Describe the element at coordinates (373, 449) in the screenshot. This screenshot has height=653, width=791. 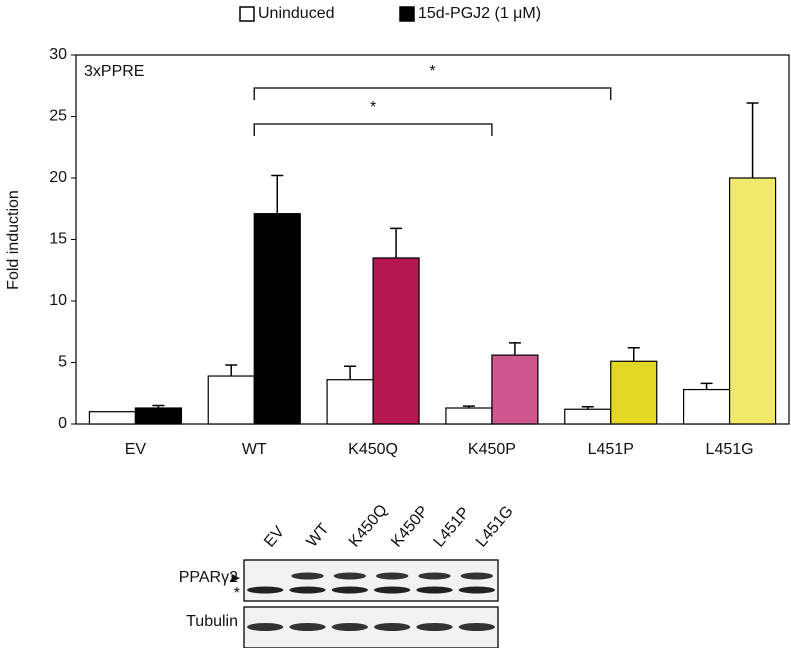
I see `x-tick-label: K450Q` at that location.